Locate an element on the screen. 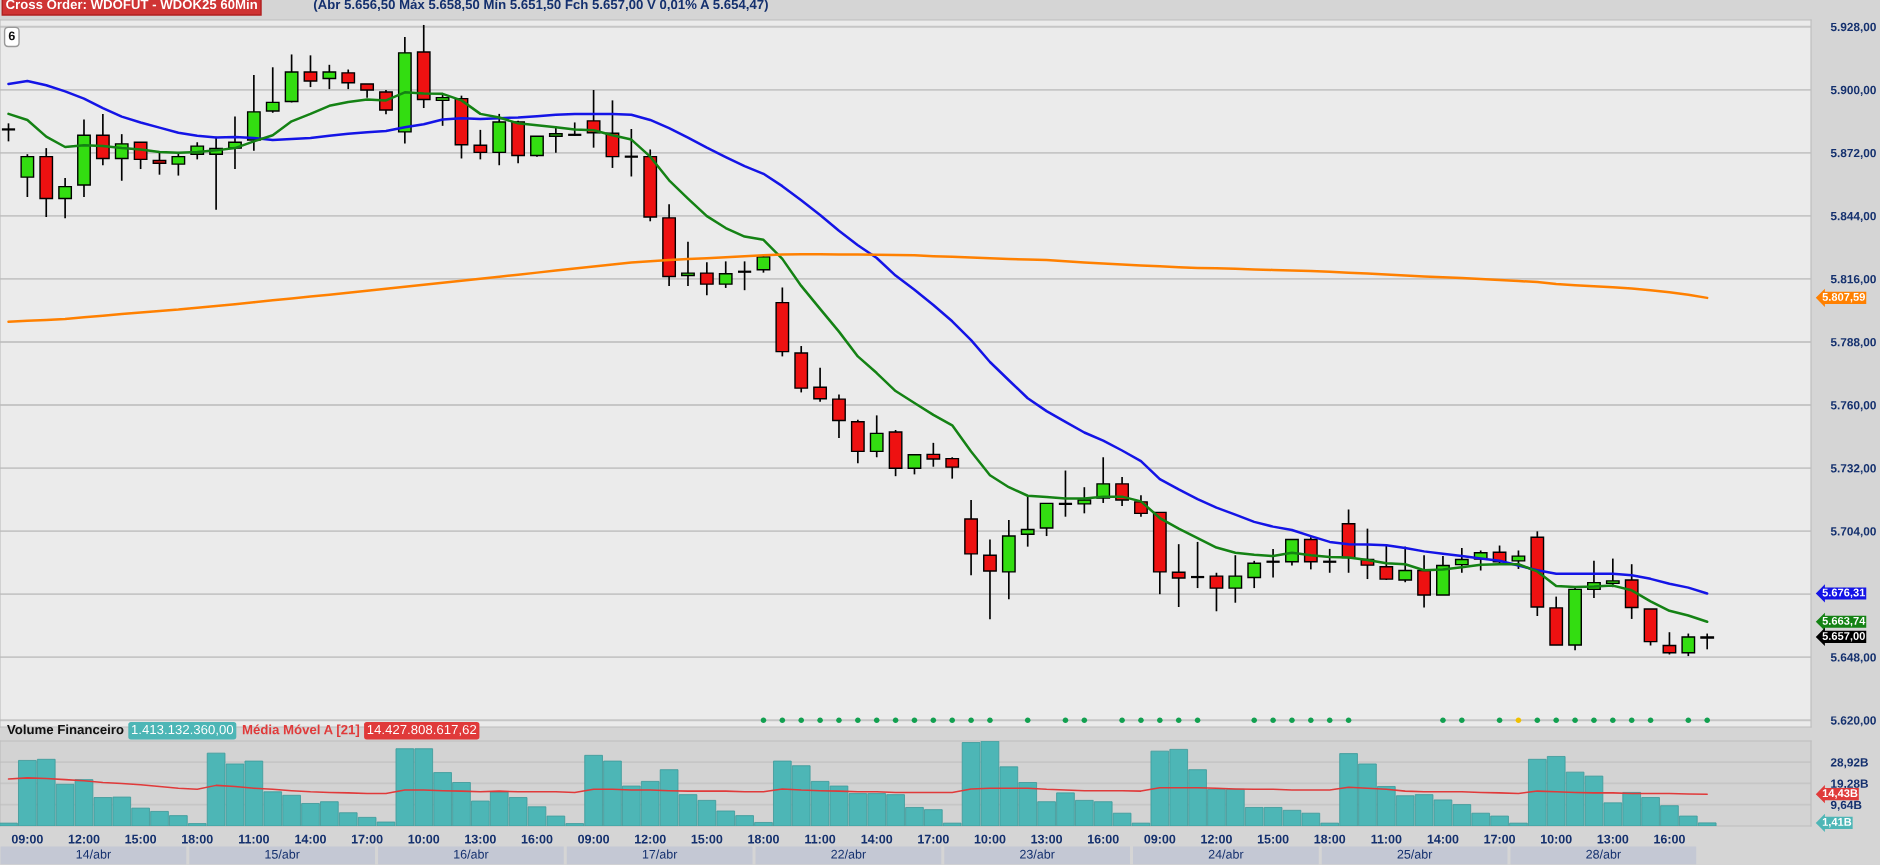  text: 24/abr is located at coordinates (1226, 854).